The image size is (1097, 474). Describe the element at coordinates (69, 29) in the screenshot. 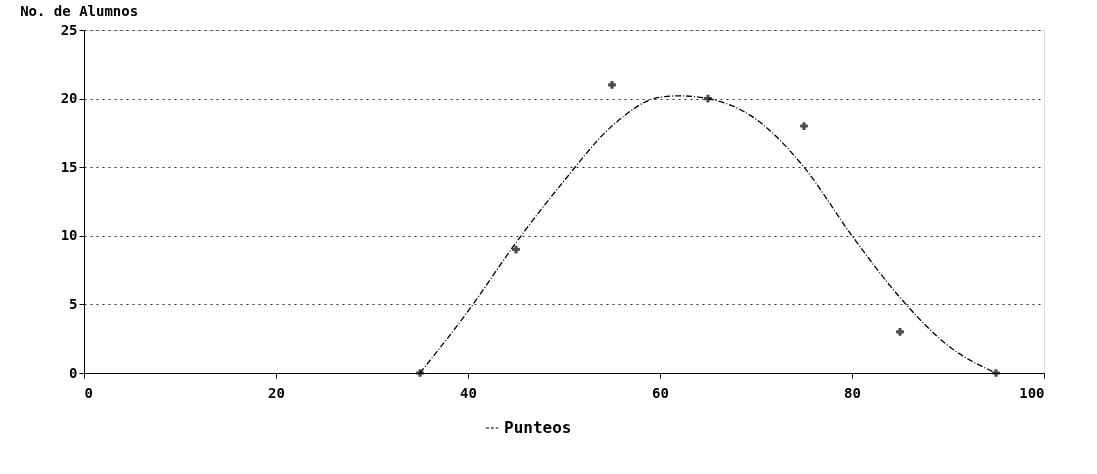

I see `y-tick-label: 25` at that location.